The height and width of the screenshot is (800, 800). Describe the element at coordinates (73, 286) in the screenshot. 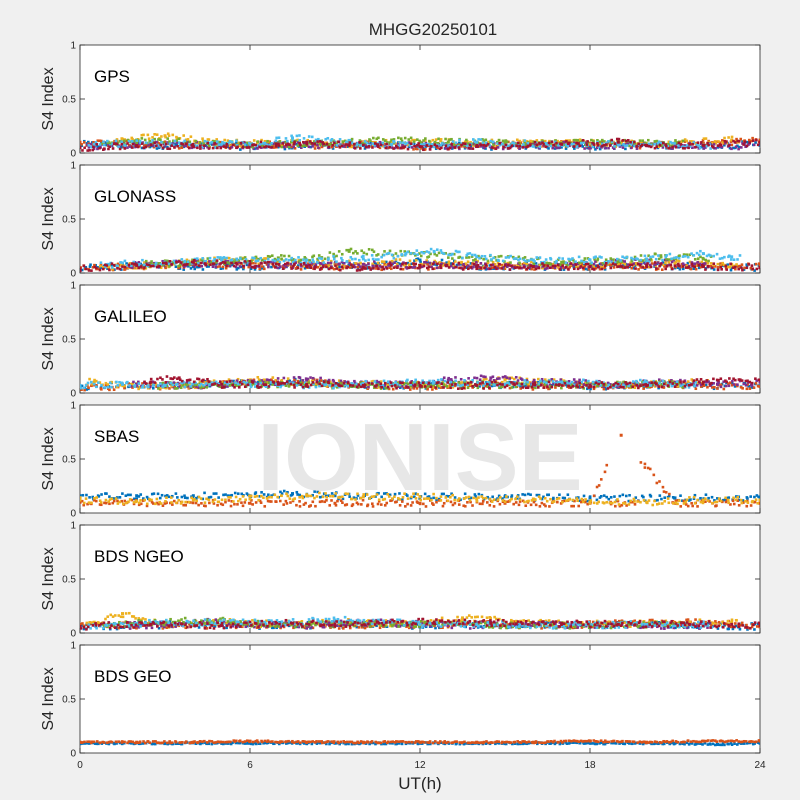

I see `y-tick-label: 1` at that location.